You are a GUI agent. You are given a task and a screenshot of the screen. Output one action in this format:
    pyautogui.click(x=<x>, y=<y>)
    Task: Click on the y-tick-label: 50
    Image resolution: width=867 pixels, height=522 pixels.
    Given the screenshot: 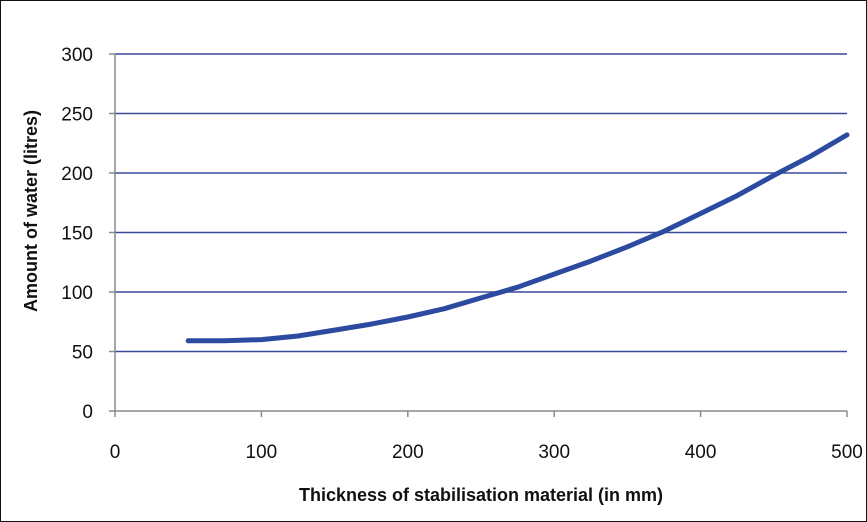 What is the action you would take?
    pyautogui.click(x=82, y=353)
    